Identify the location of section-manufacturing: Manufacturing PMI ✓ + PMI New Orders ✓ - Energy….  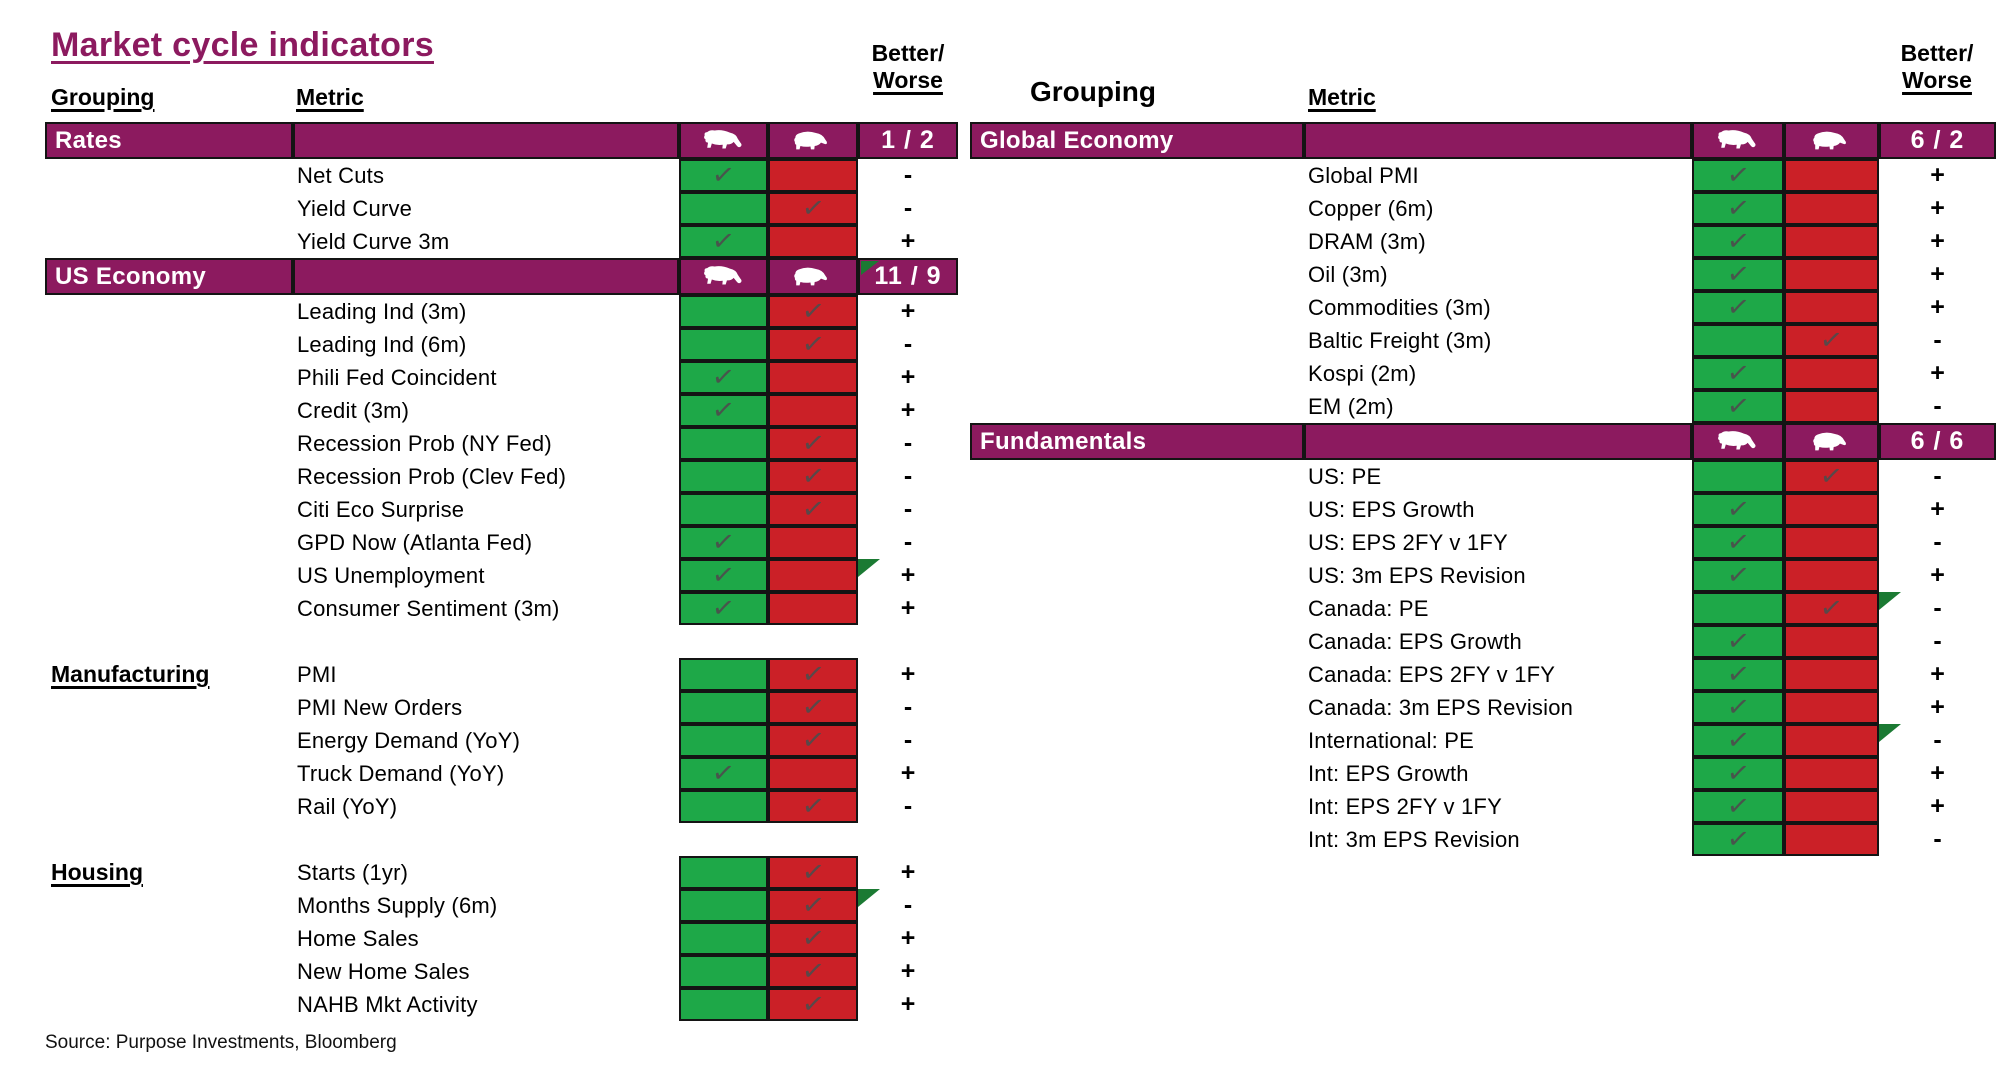
(501, 740).